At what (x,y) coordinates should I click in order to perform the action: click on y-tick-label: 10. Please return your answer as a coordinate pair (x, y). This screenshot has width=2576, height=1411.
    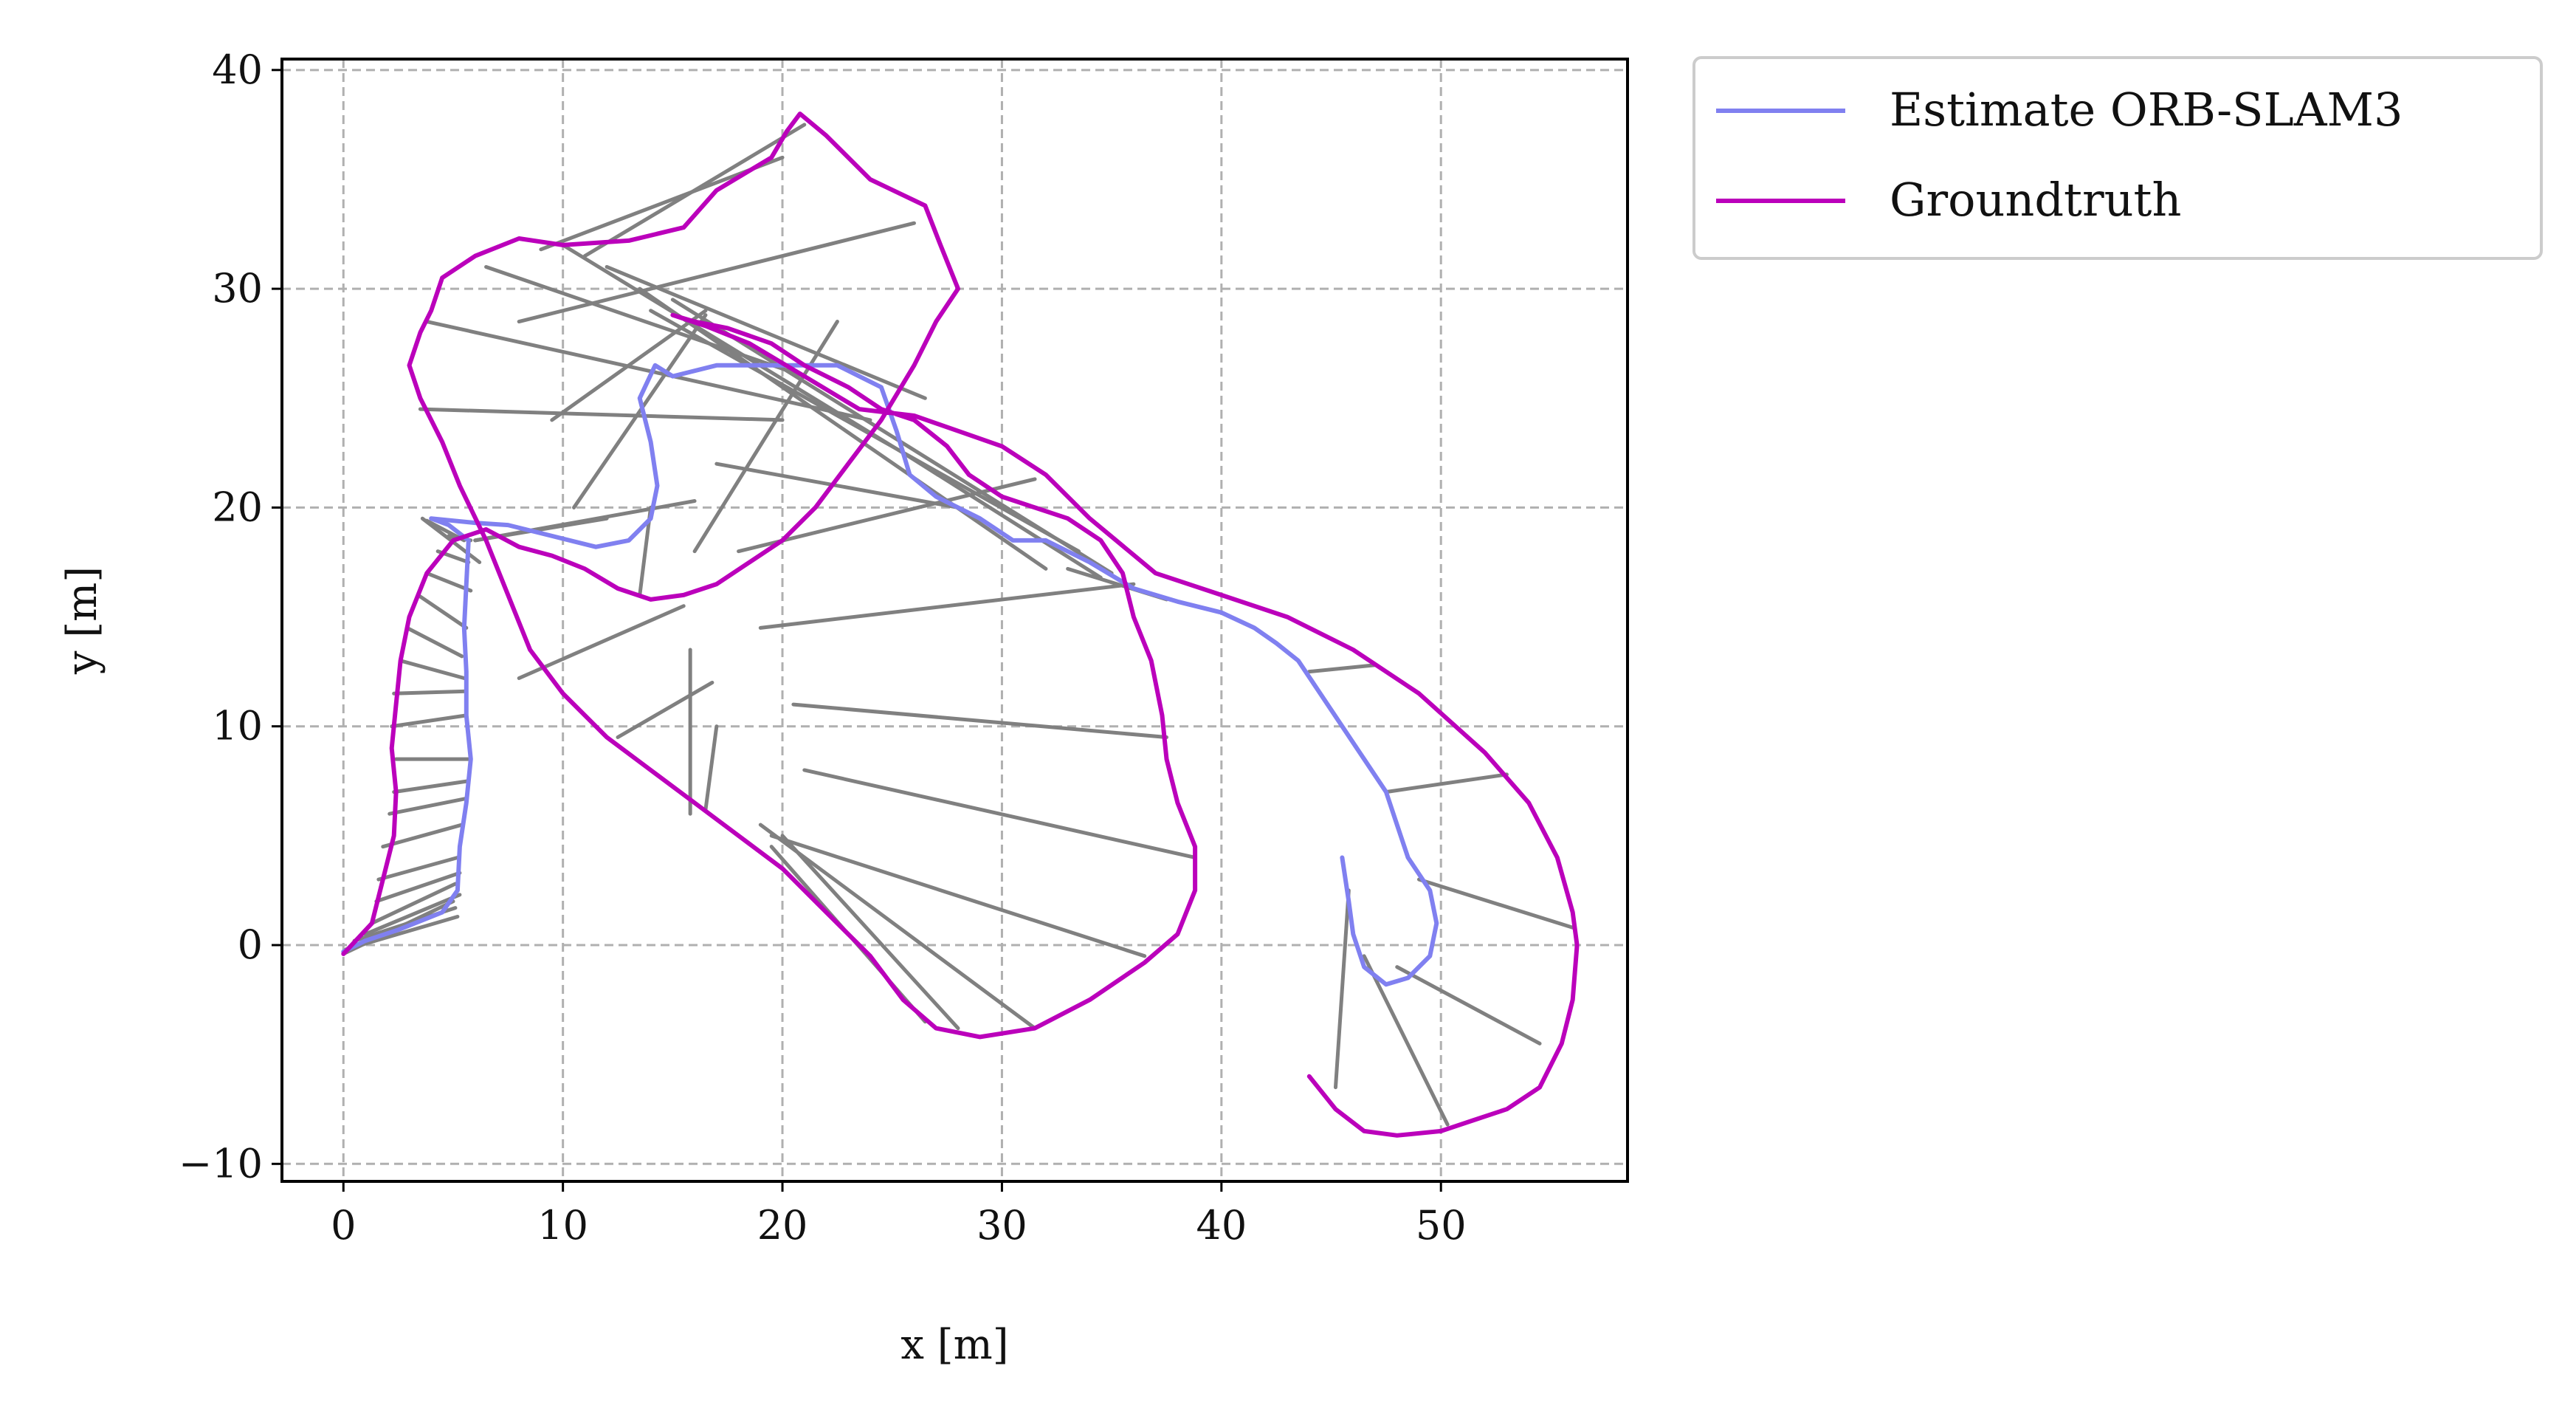
    Looking at the image, I should click on (238, 726).